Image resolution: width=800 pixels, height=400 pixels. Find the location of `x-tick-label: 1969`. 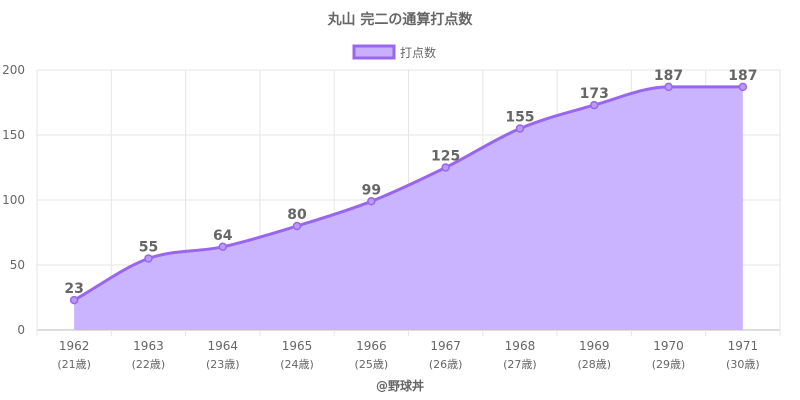

x-tick-label: 1969 is located at coordinates (594, 346).